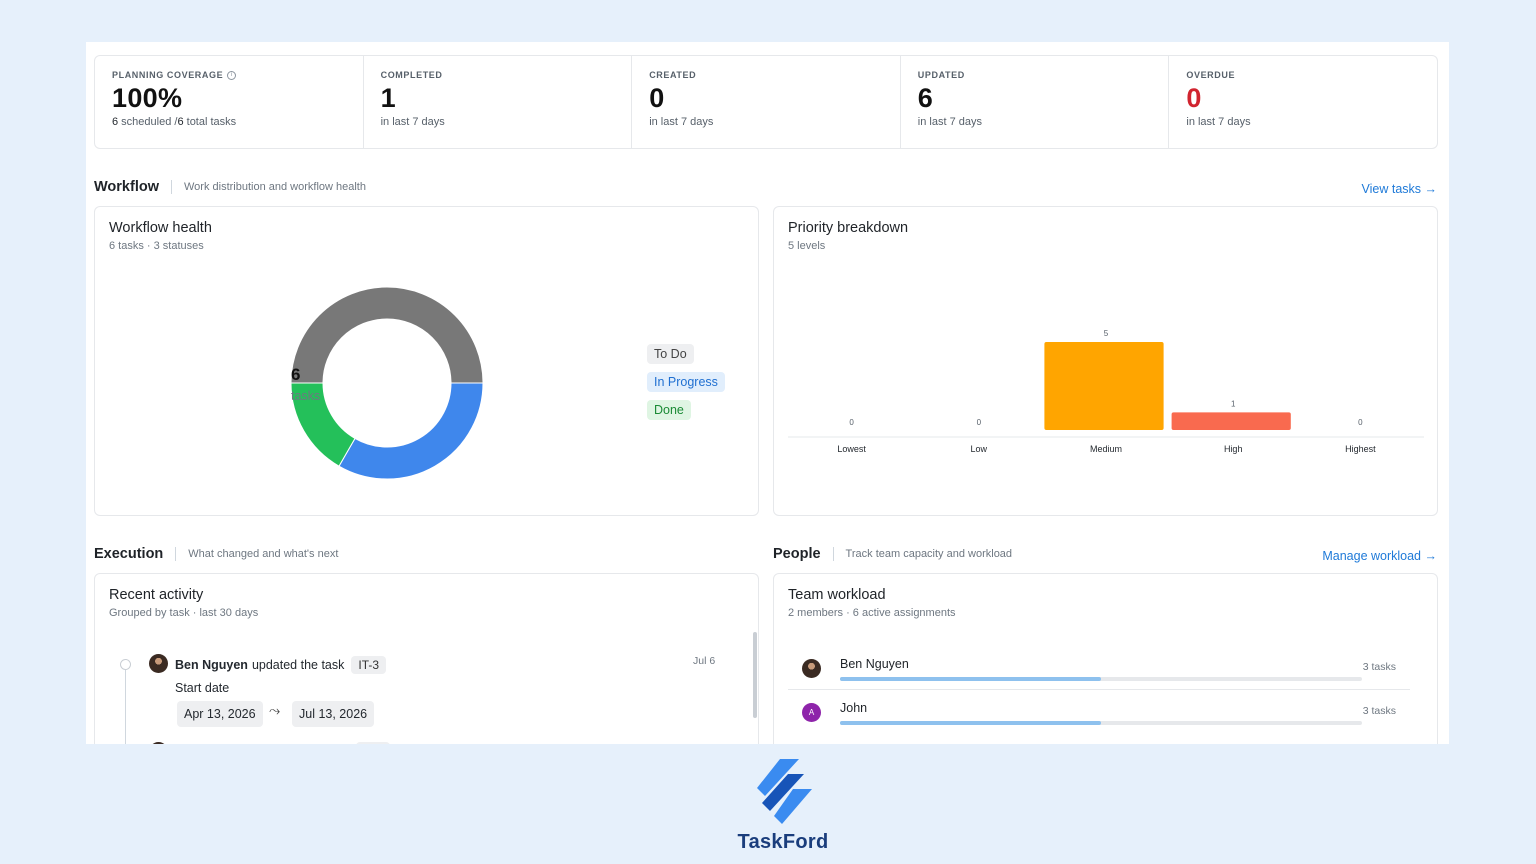 The image size is (1536, 864). What do you see at coordinates (673, 75) in the screenshot?
I see `stat-label: CREATED` at bounding box center [673, 75].